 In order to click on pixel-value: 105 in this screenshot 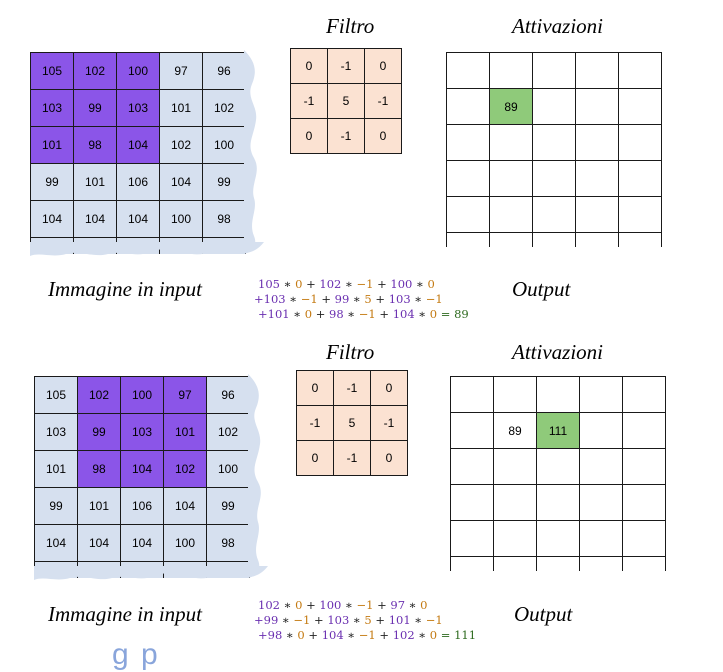, I will do `click(269, 284)`.